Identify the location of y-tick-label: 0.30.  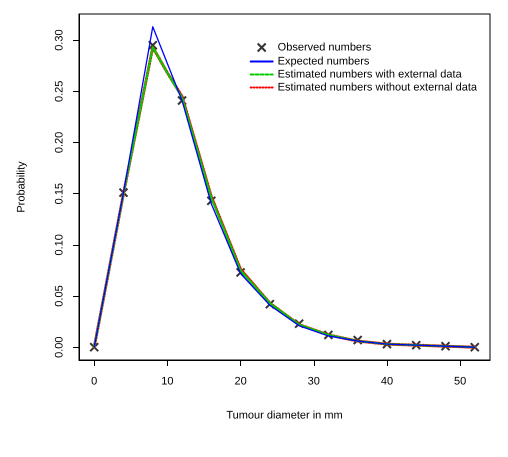
(60, 40).